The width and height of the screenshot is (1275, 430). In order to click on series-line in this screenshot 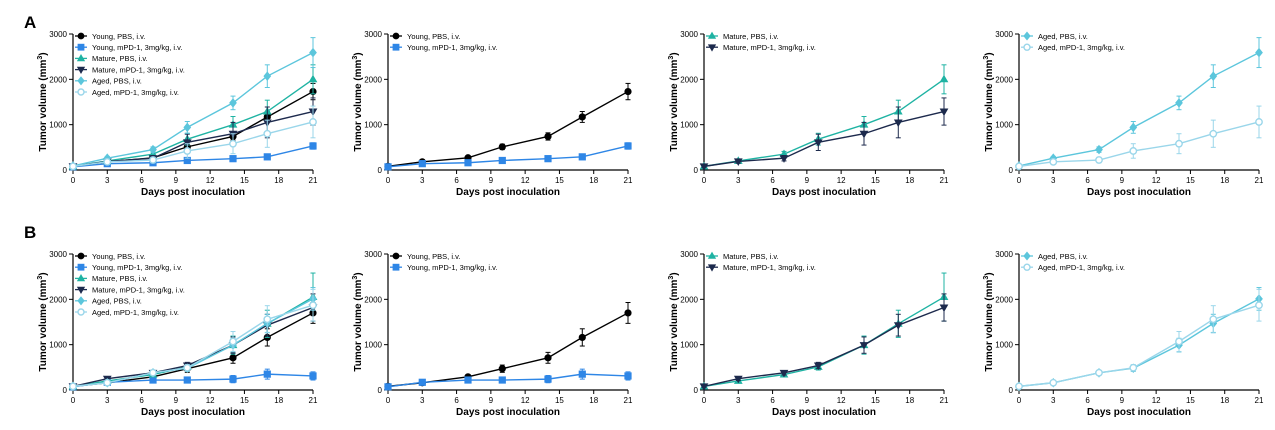, I will do `click(824, 139)`.